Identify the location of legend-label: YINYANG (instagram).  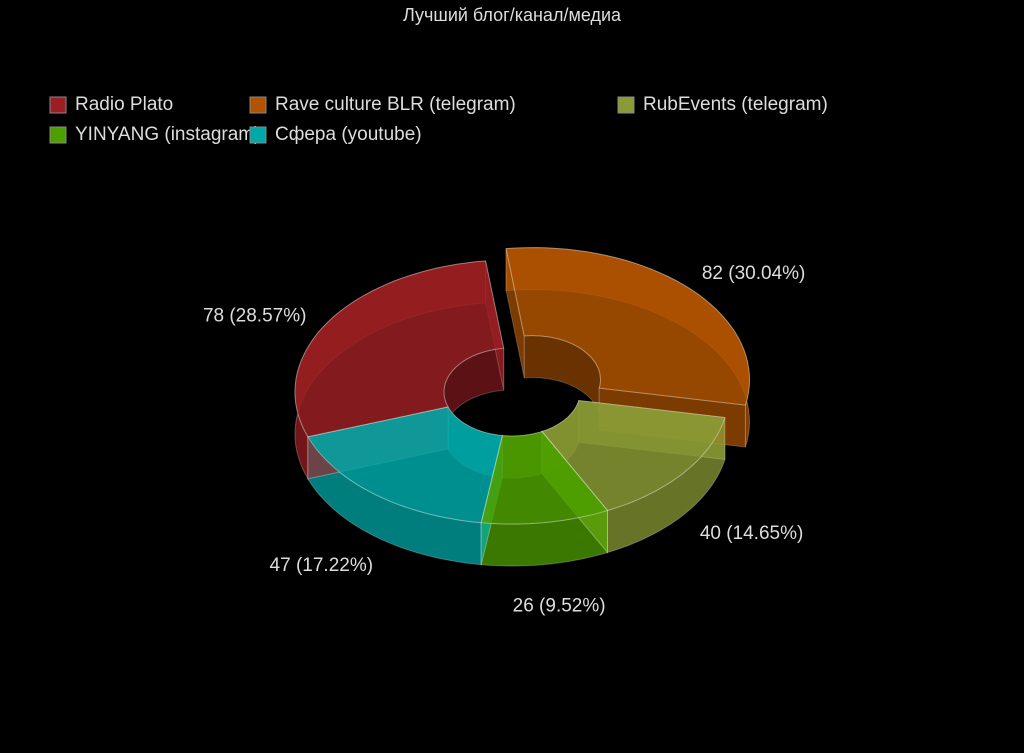
(167, 134).